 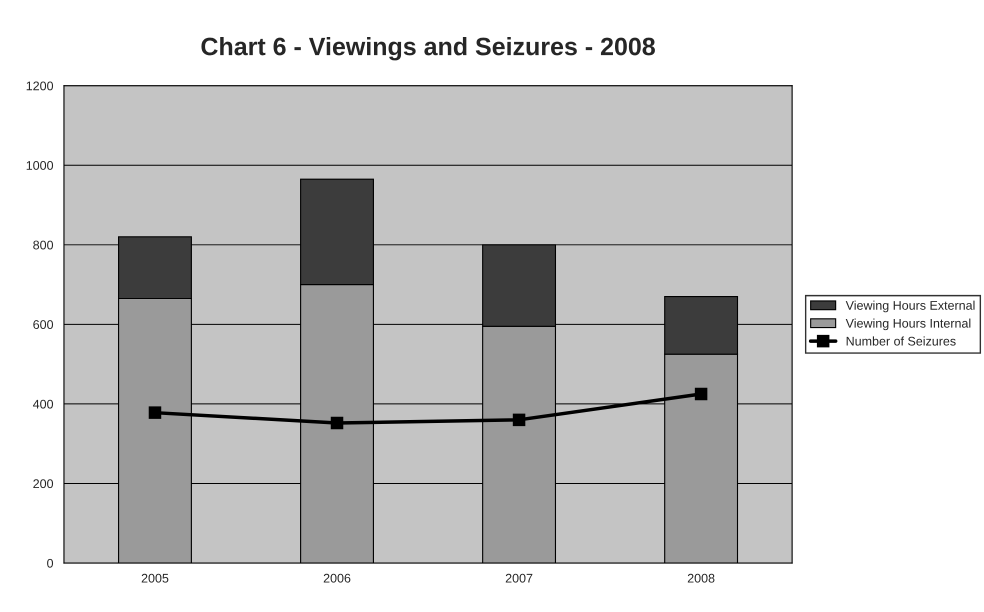 I want to click on x-tick-label: 2008, so click(x=701, y=578).